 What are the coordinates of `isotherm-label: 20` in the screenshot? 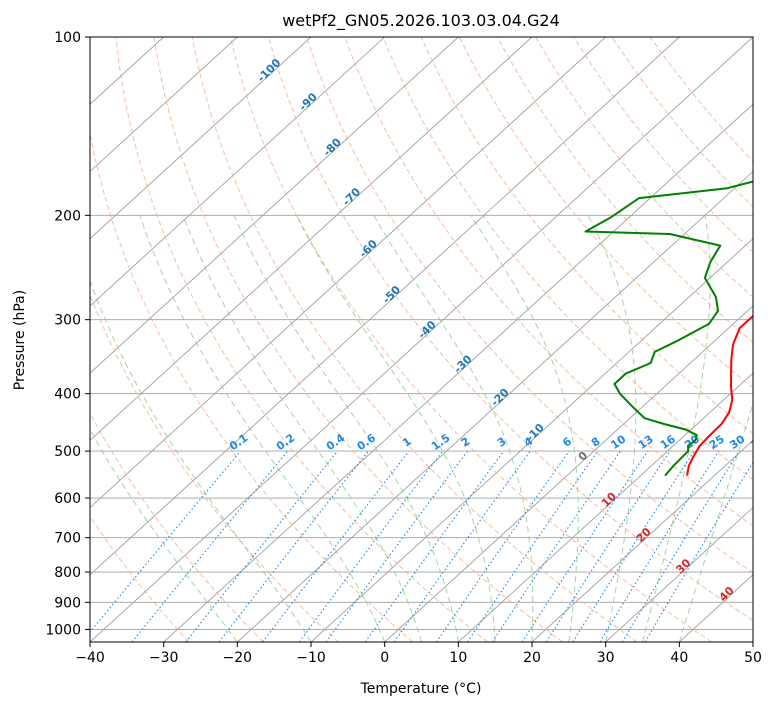 It's located at (644, 535).